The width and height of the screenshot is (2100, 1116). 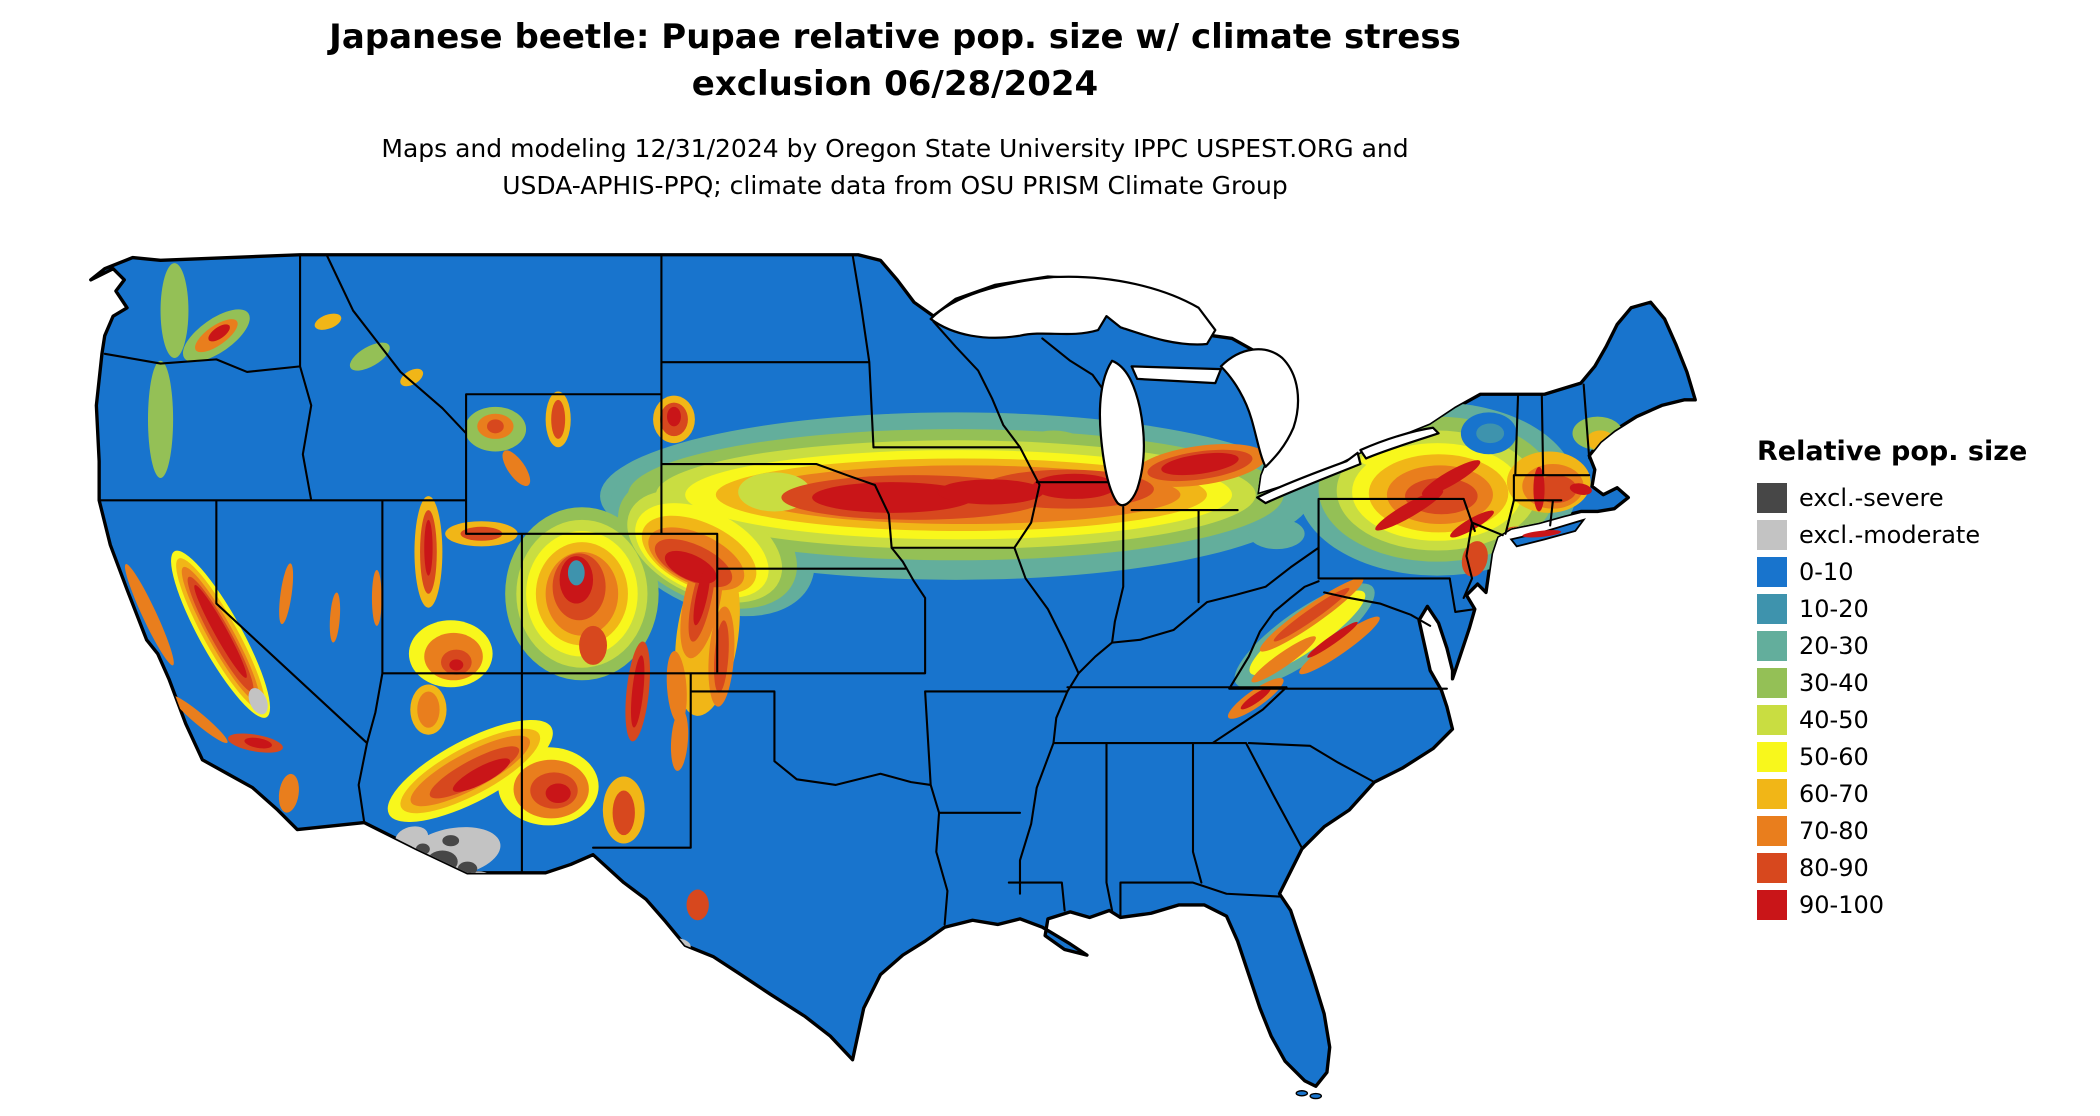 What do you see at coordinates (1073, 310) in the screenshot?
I see `lake-superior` at bounding box center [1073, 310].